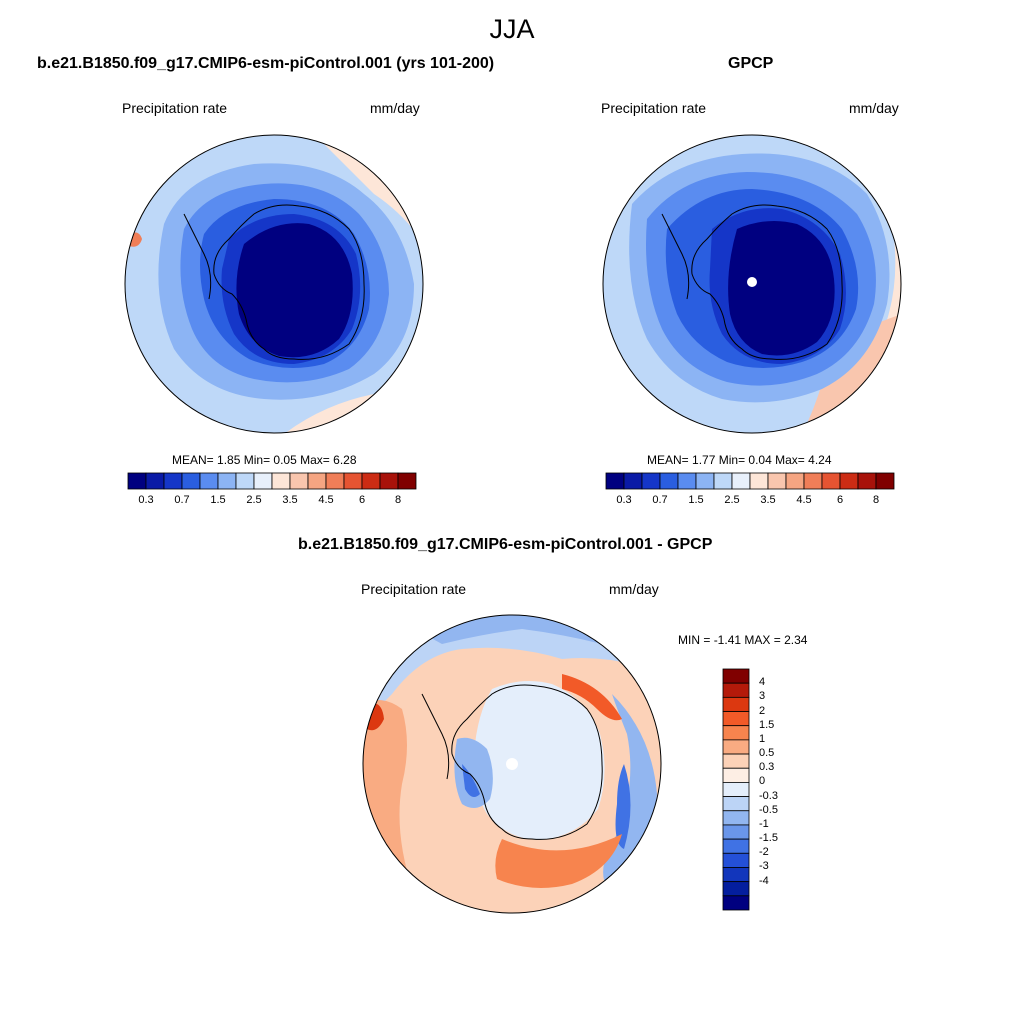  Describe the element at coordinates (742, 640) in the screenshot. I see `diff-stats: MIN = -1.41 MAX = 2.34` at that location.